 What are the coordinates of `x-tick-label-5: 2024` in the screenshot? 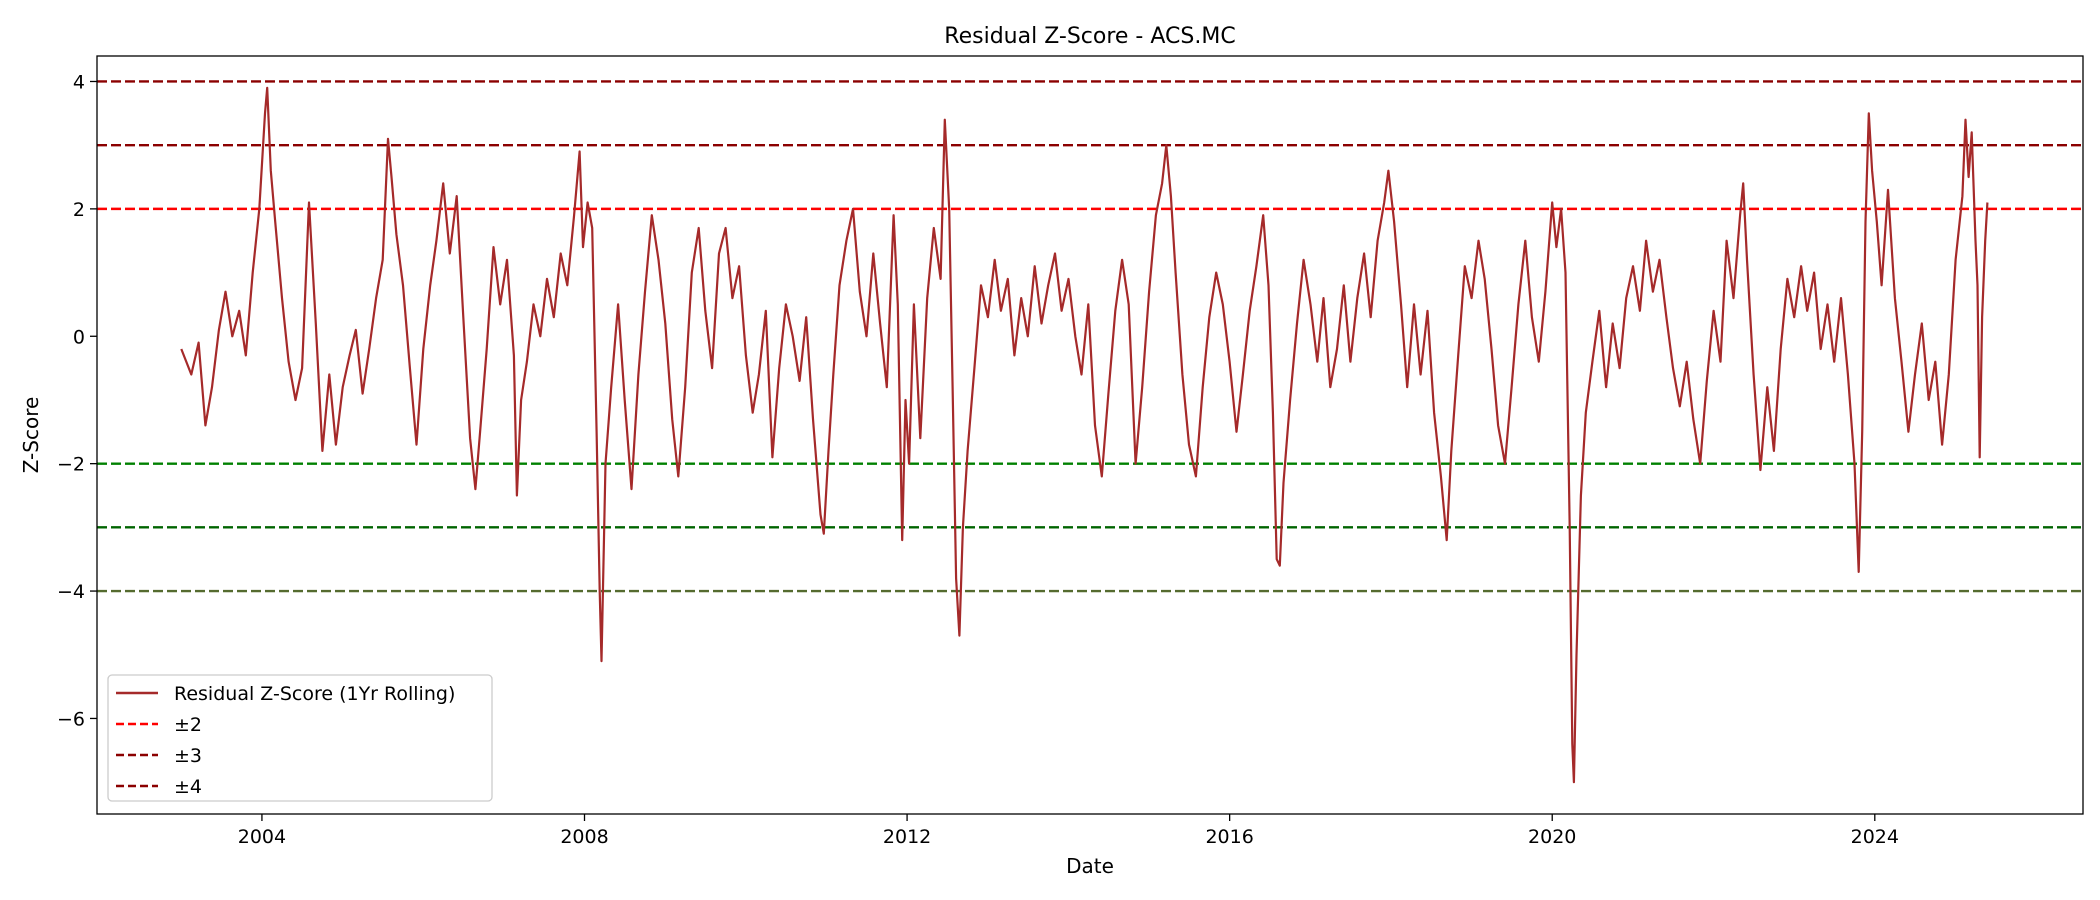 It's located at (1875, 837).